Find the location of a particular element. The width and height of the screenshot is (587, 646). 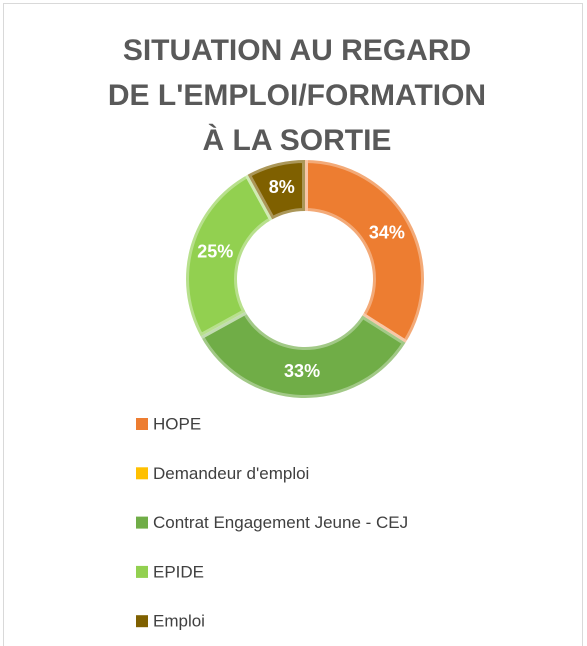

legend-label: Demandeur d'emploi is located at coordinates (231, 473).